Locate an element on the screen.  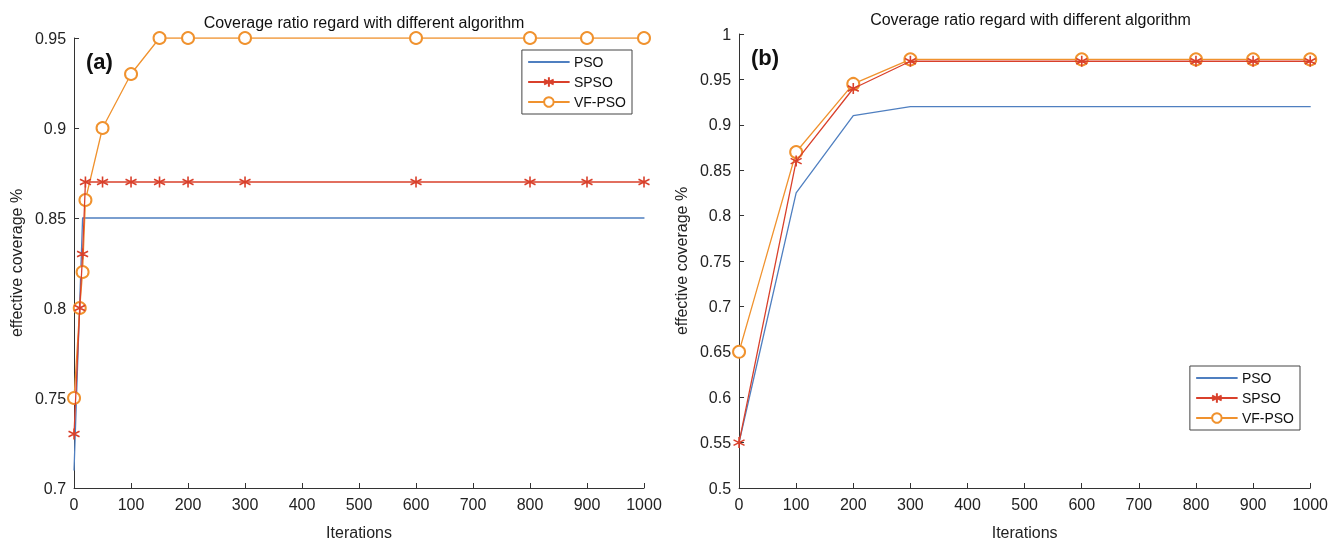
y-tick-label: 0.55 is located at coordinates (715, 443).